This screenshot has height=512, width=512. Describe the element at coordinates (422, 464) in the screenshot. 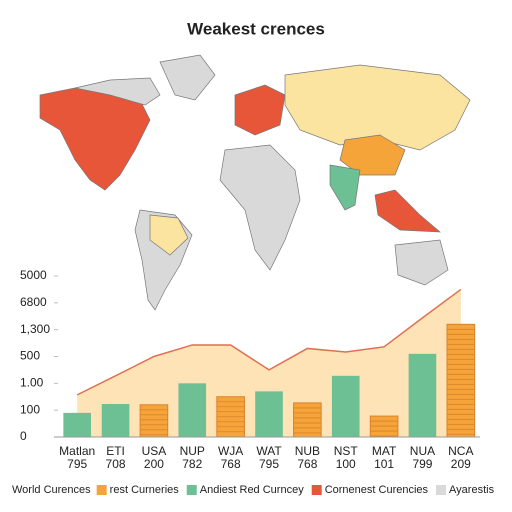

I see `x-tick-sublabel: 799` at that location.